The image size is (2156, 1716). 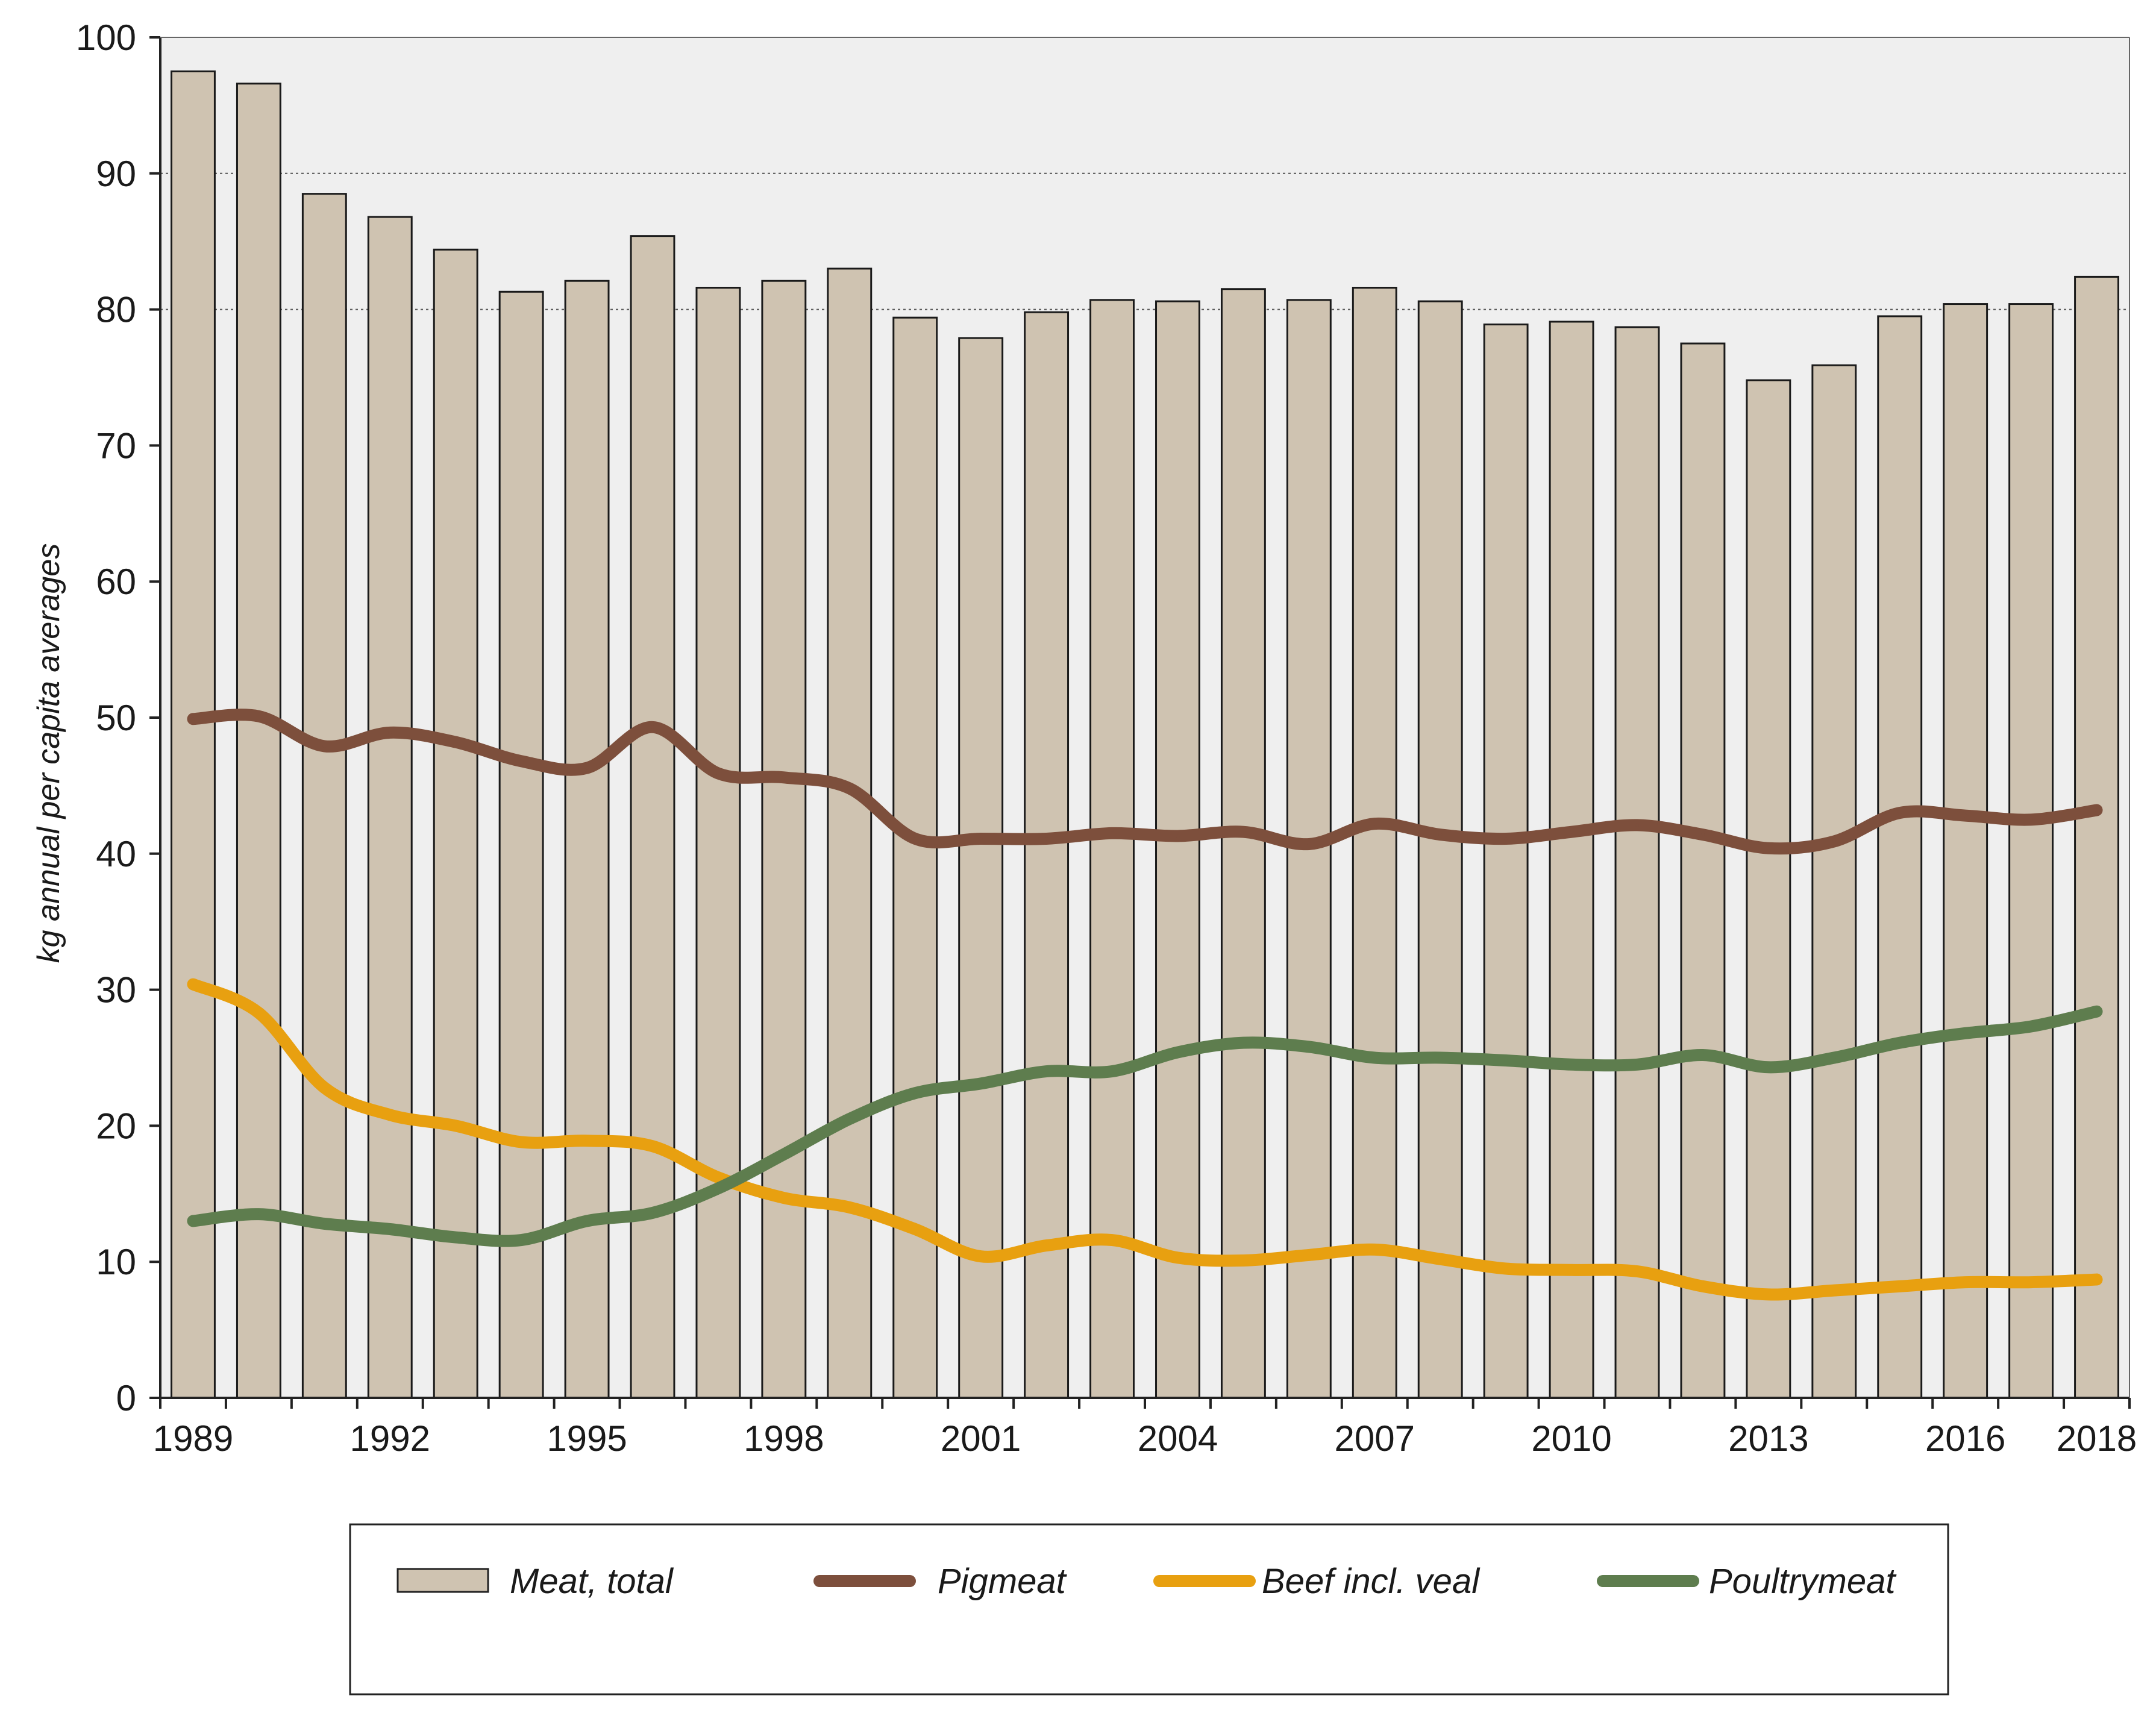 I want to click on point-pigmeat-1994, so click(x=521, y=761).